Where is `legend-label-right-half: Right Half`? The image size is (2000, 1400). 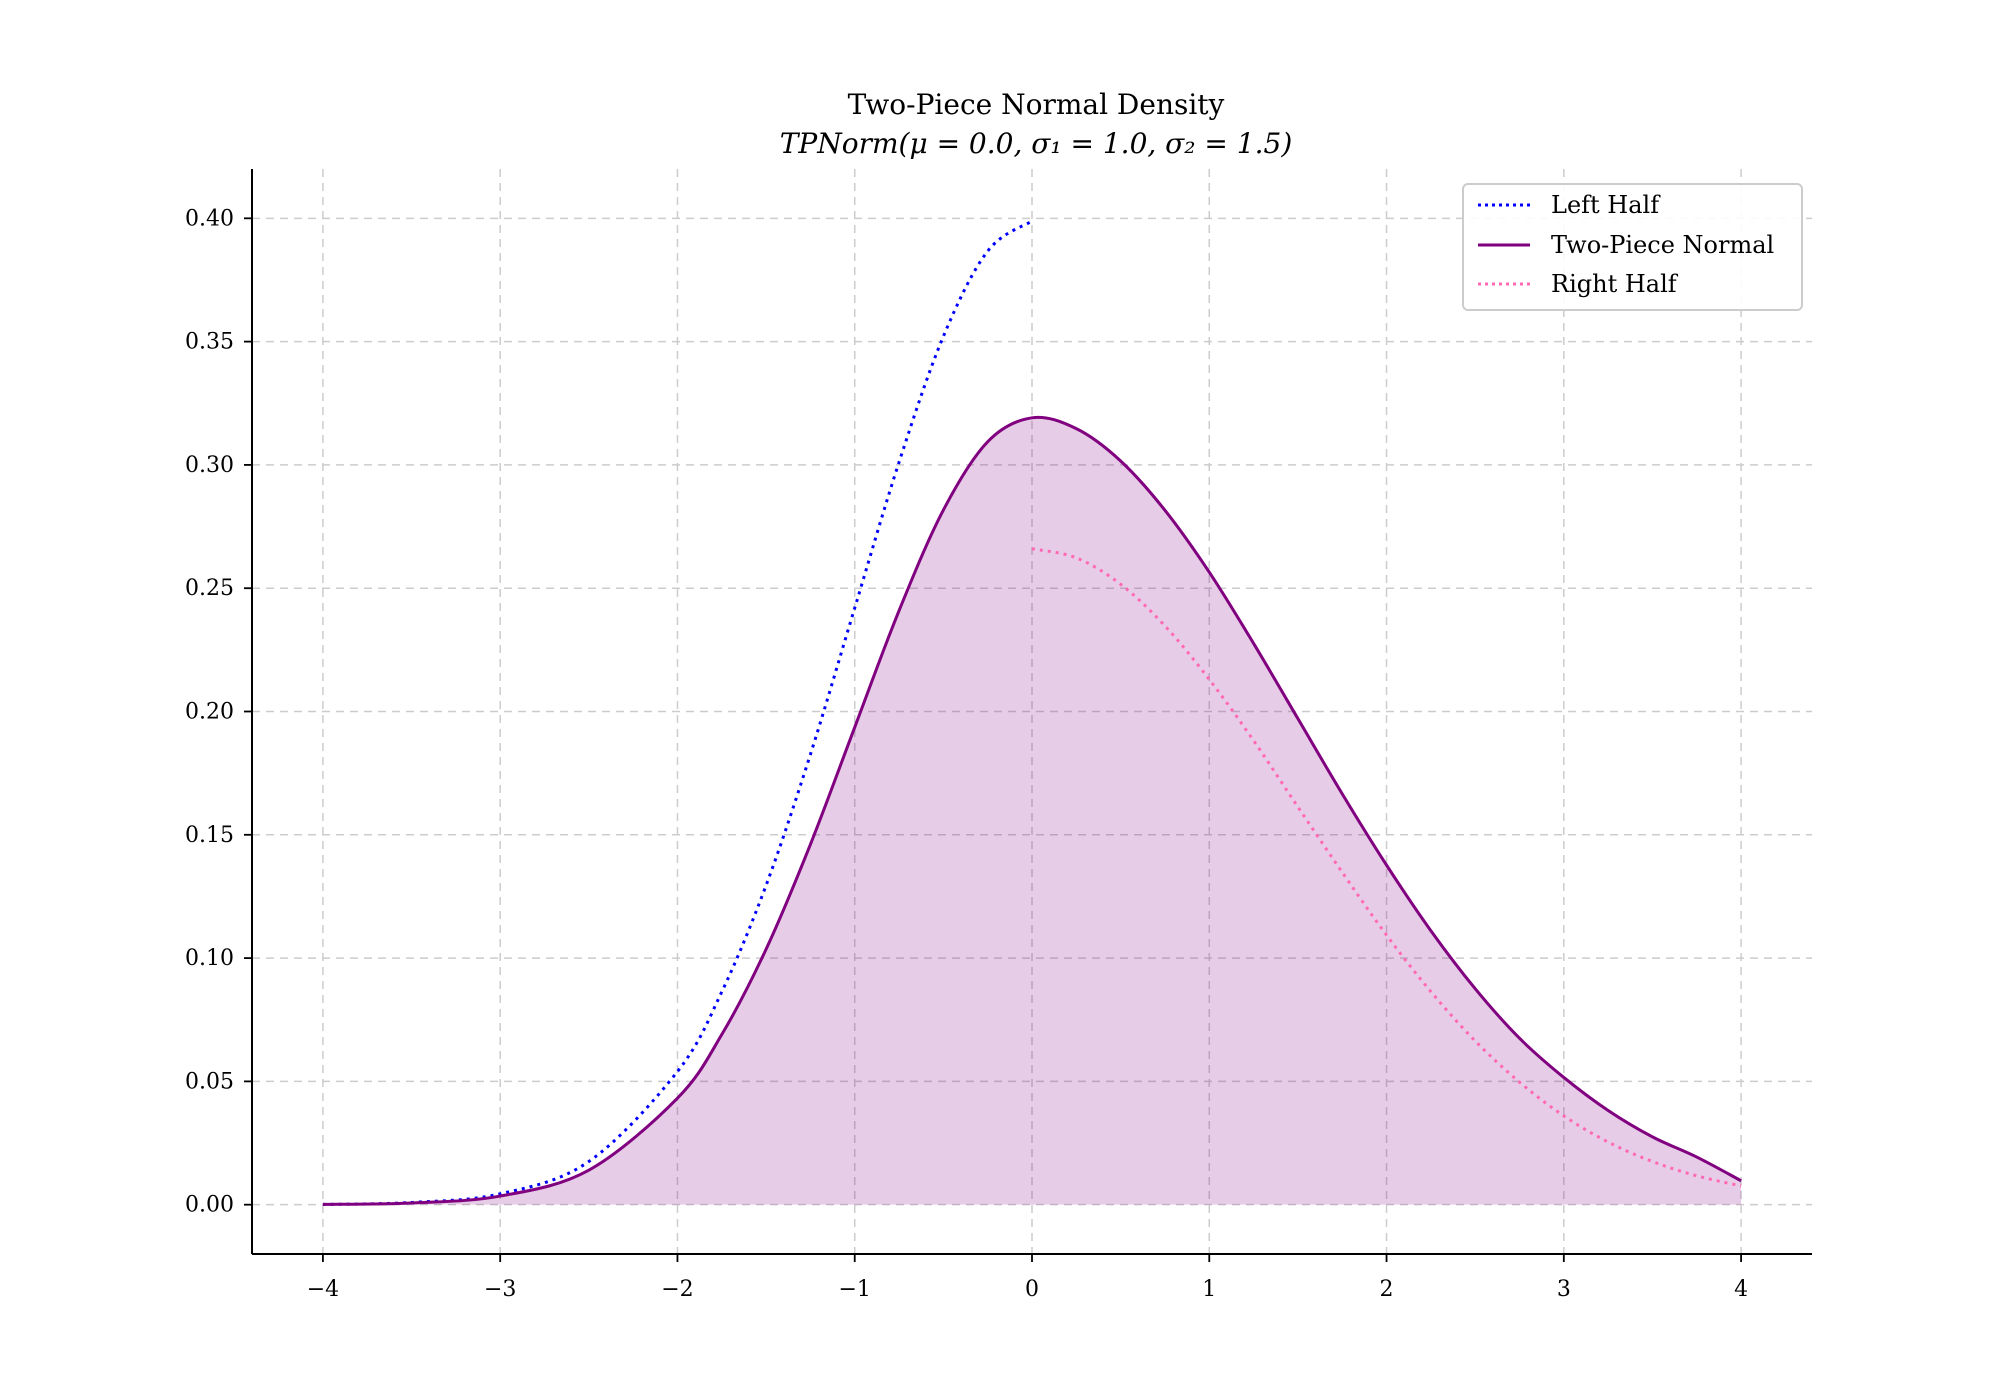 legend-label-right-half: Right Half is located at coordinates (1615, 284).